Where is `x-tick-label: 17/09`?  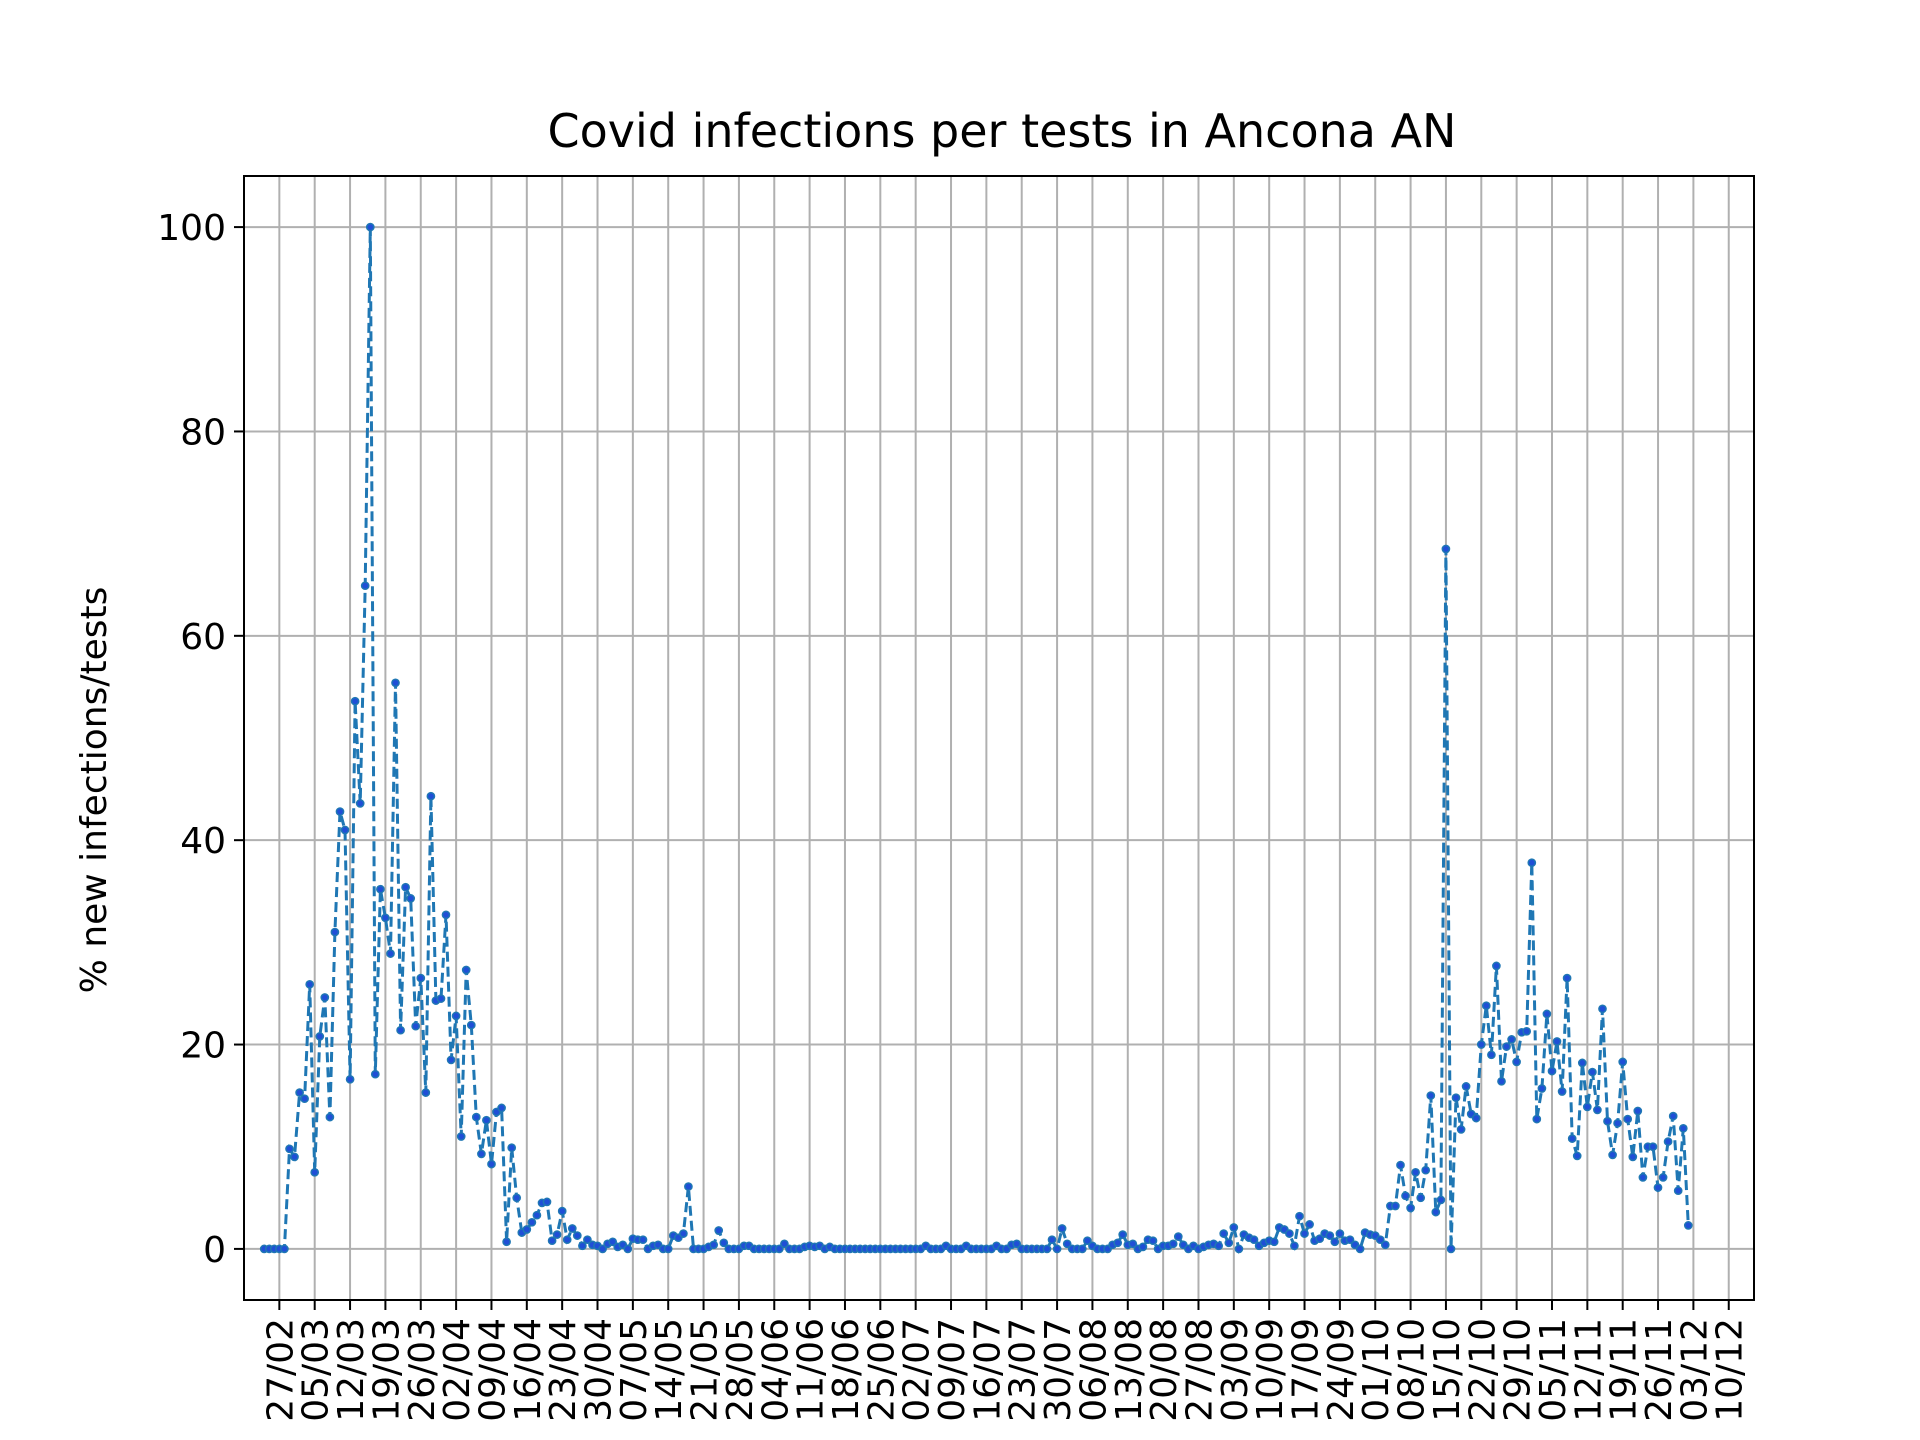
x-tick-label: 17/09 is located at coordinates (1306, 1370).